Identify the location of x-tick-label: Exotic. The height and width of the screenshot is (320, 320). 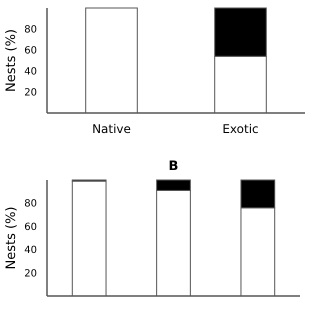
(240, 129).